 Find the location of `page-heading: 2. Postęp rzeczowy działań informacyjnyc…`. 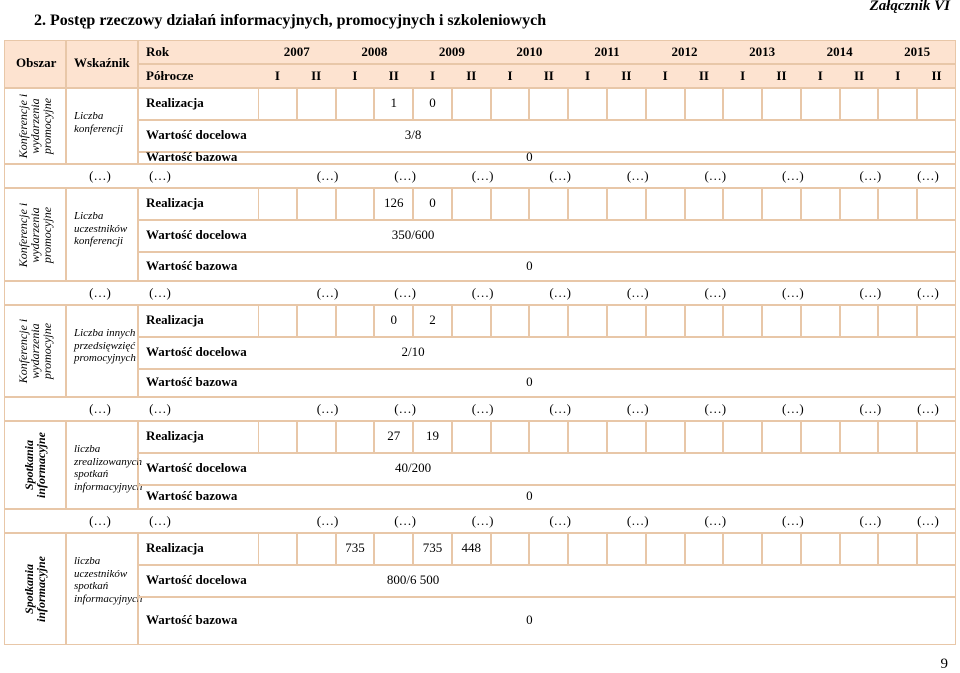

page-heading: 2. Postęp rzeczowy działań informacyjnyc… is located at coordinates (290, 20).